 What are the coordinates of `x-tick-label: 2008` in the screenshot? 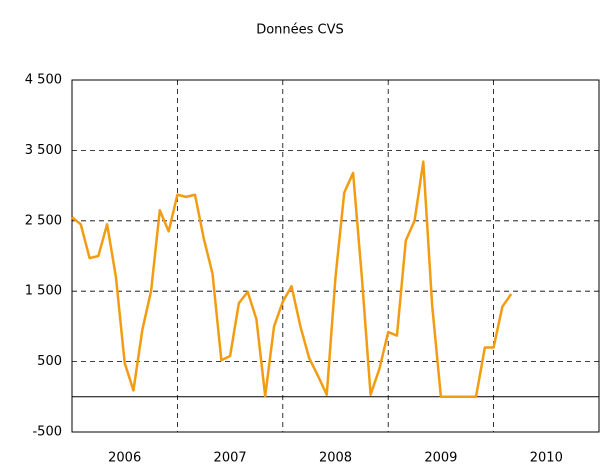 It's located at (335, 458).